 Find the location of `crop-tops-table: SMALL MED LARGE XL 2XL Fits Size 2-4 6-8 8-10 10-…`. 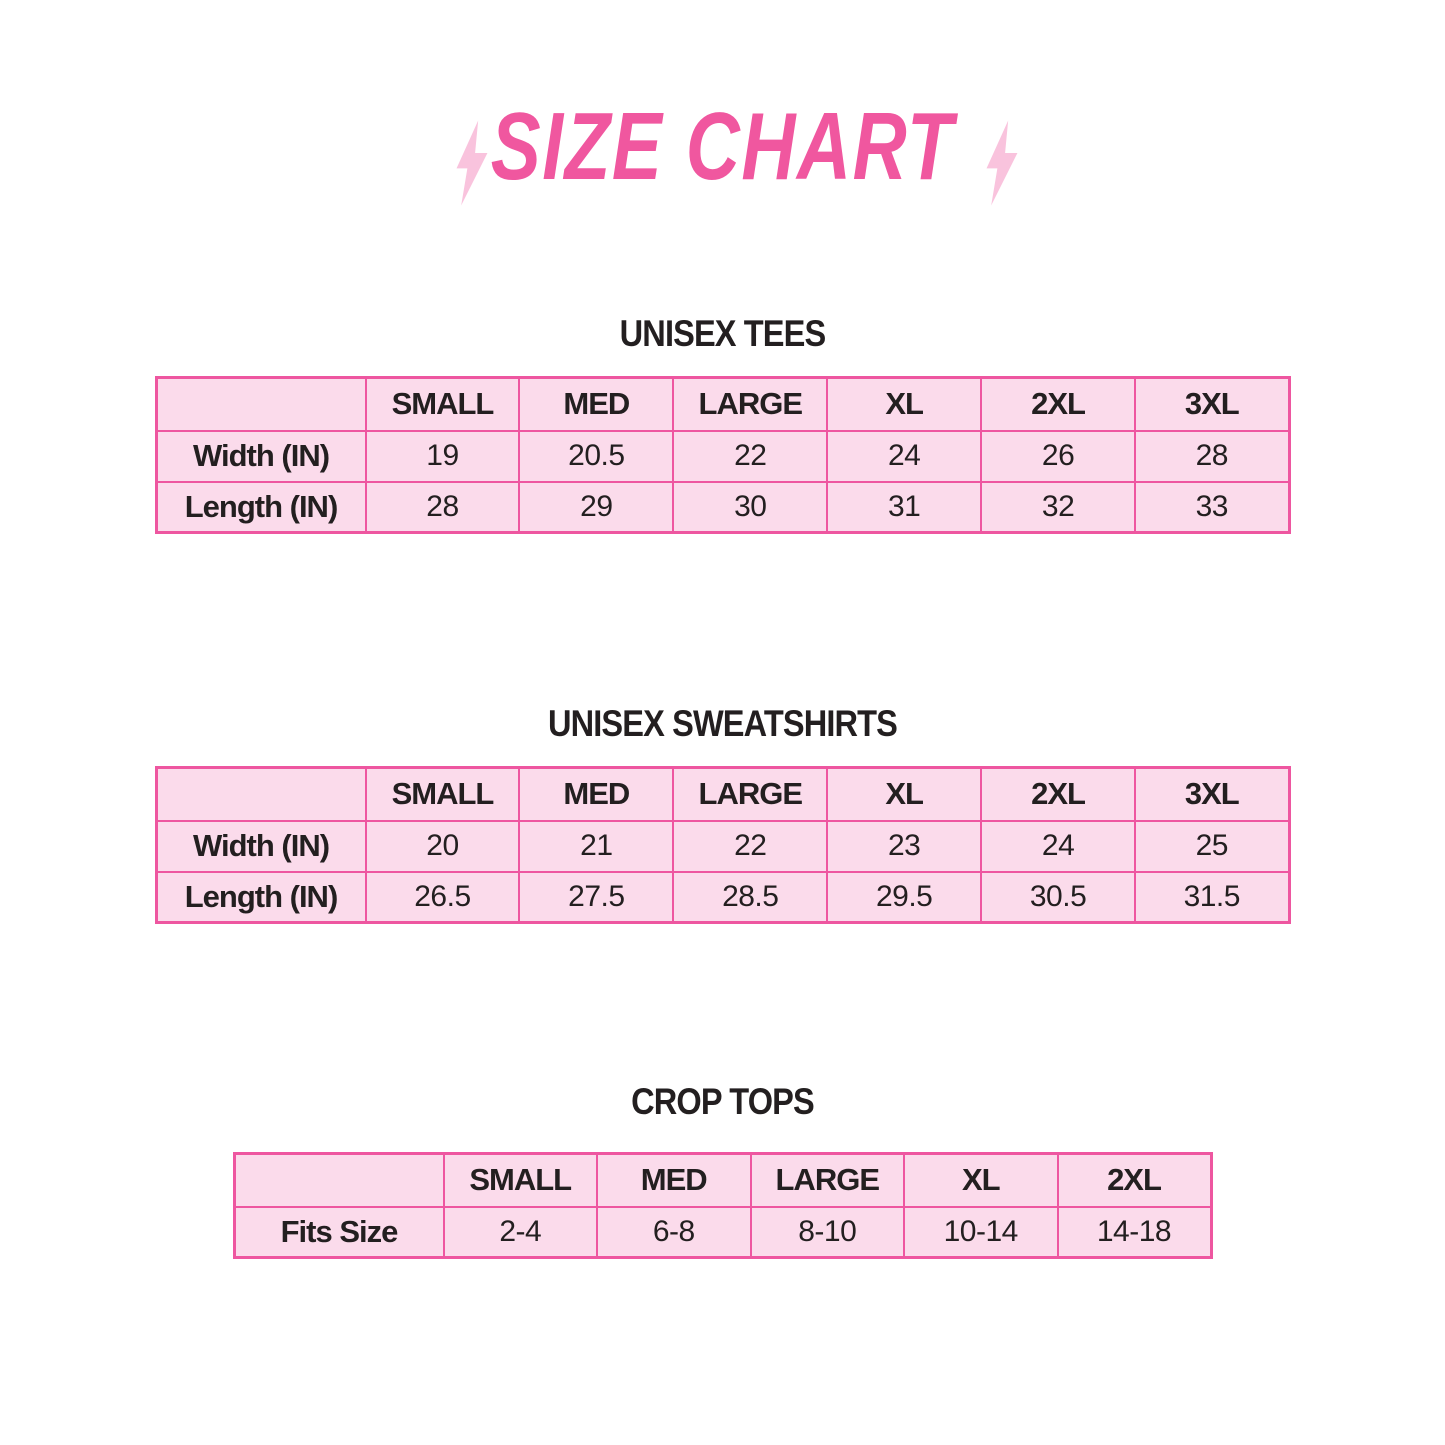

crop-tops-table: SMALL MED LARGE XL 2XL Fits Size 2-4 6-8 8-10 10-… is located at coordinates (722, 1205).